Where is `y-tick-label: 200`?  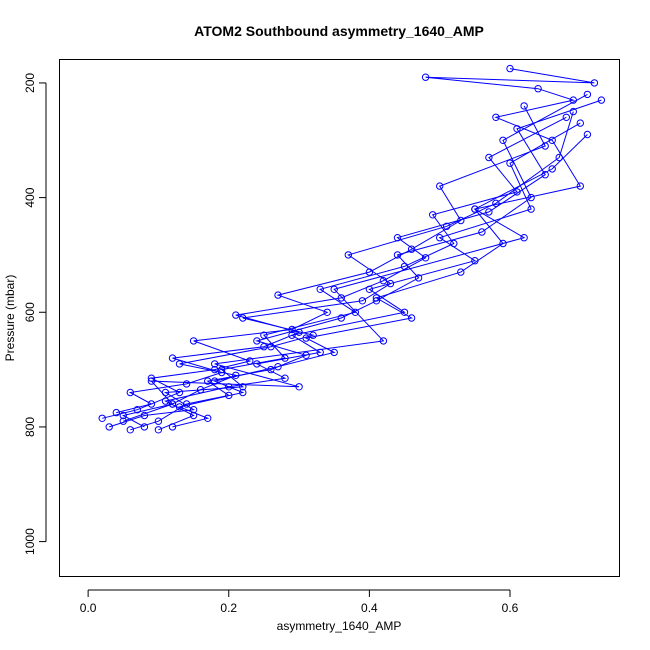 y-tick-label: 200 is located at coordinates (30, 83).